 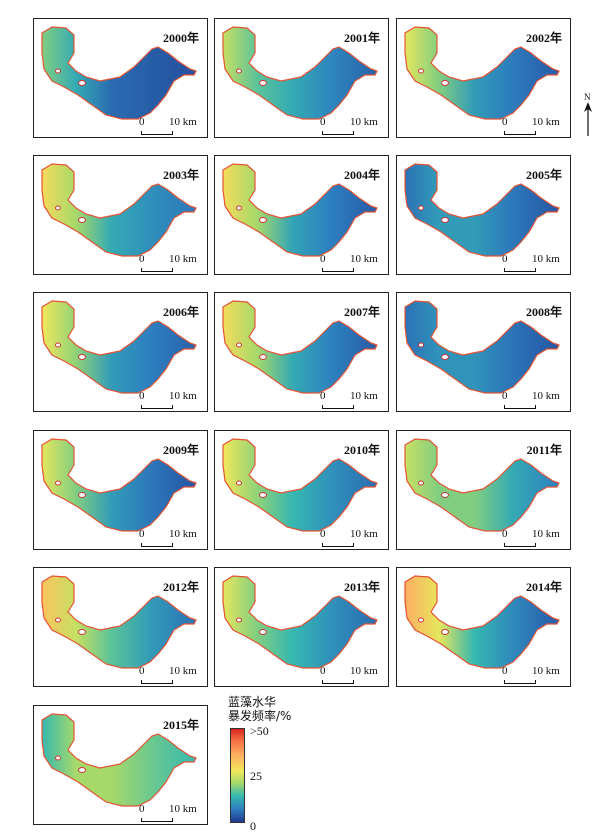 What do you see at coordinates (543, 312) in the screenshot?
I see `year-label: 2008年` at bounding box center [543, 312].